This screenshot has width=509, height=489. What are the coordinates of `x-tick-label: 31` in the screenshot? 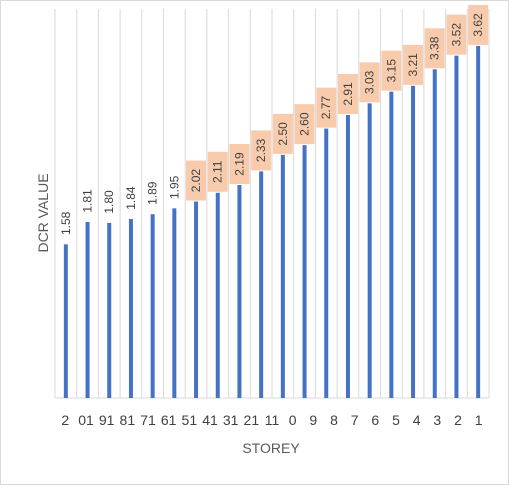 It's located at (231, 420).